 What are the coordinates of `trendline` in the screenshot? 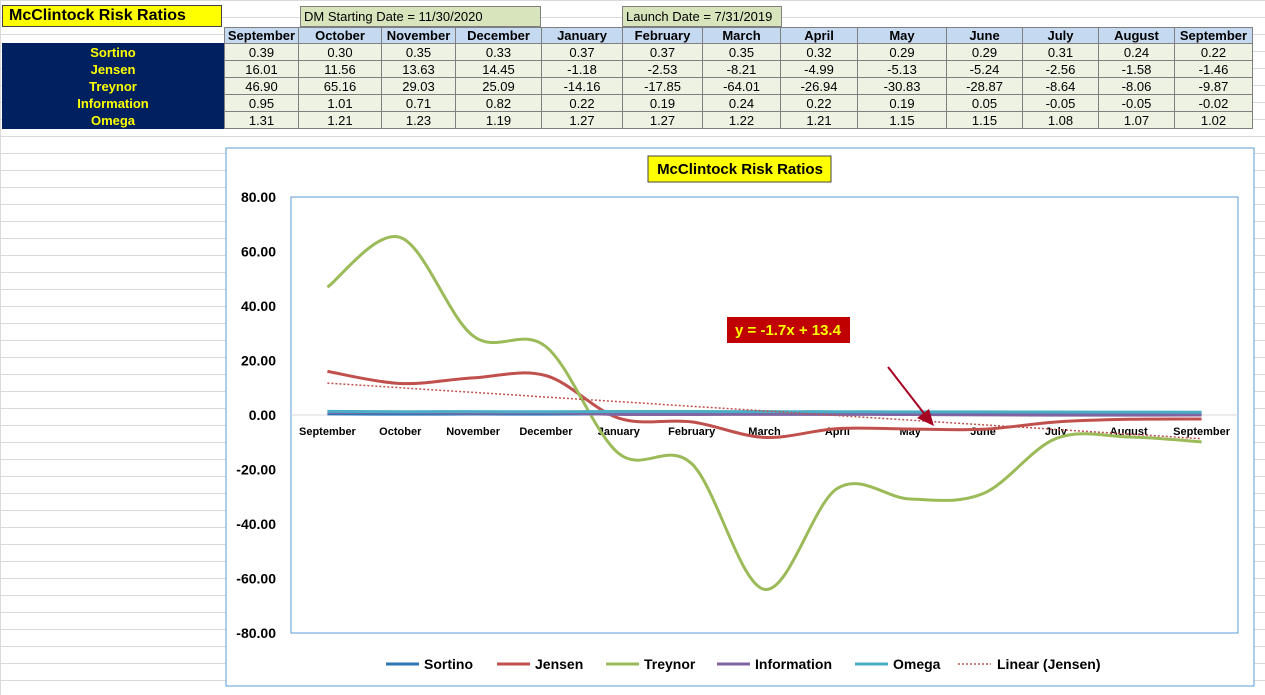 It's located at (764, 411).